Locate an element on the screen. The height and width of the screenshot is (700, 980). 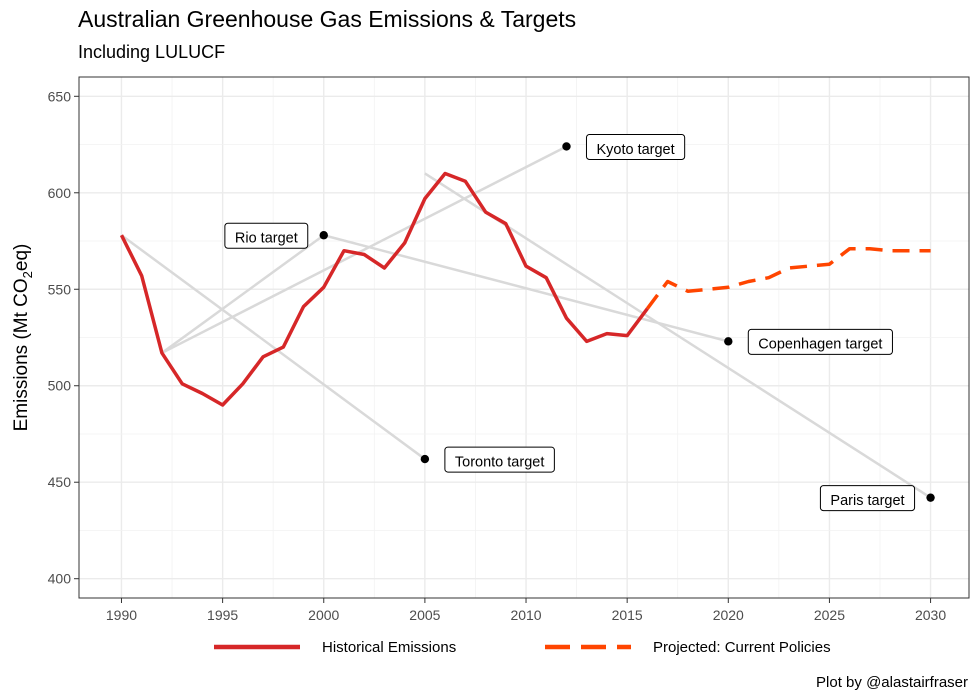
x-tick-label: 2010 is located at coordinates (525, 615).